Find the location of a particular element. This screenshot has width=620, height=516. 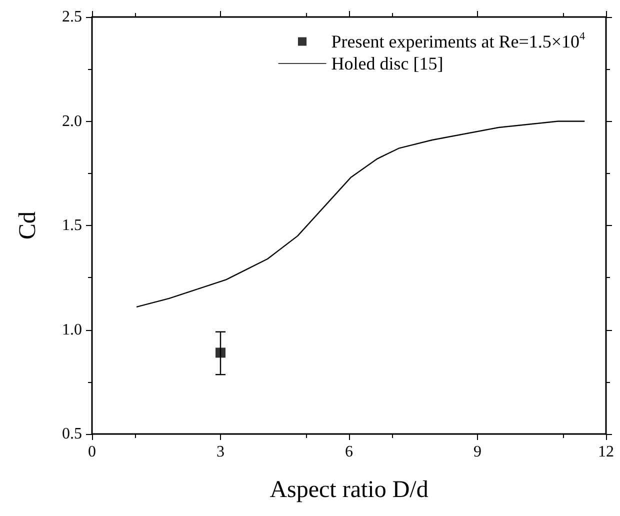

legend-label: Holed disc [15] is located at coordinates (387, 64).